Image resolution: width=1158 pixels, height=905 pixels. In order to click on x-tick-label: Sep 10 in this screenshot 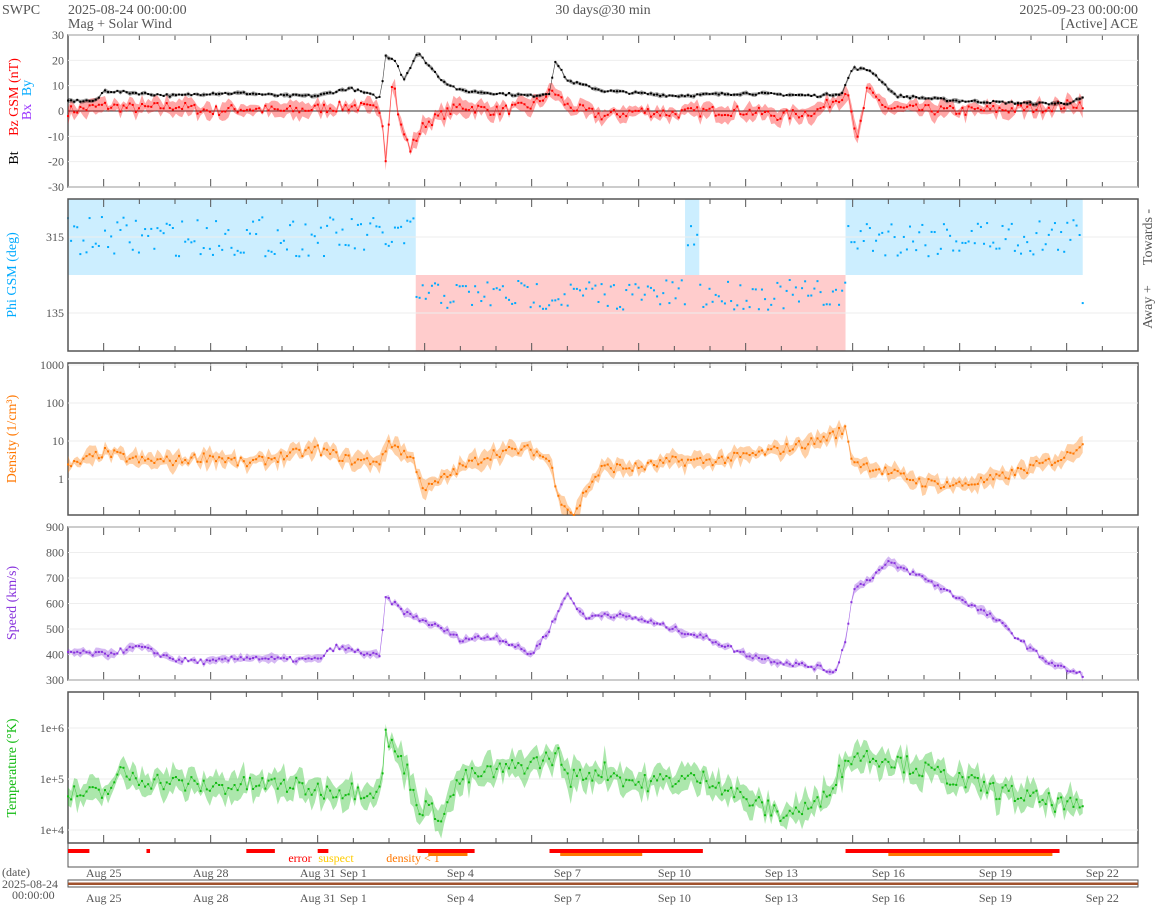, I will do `click(674, 898)`.